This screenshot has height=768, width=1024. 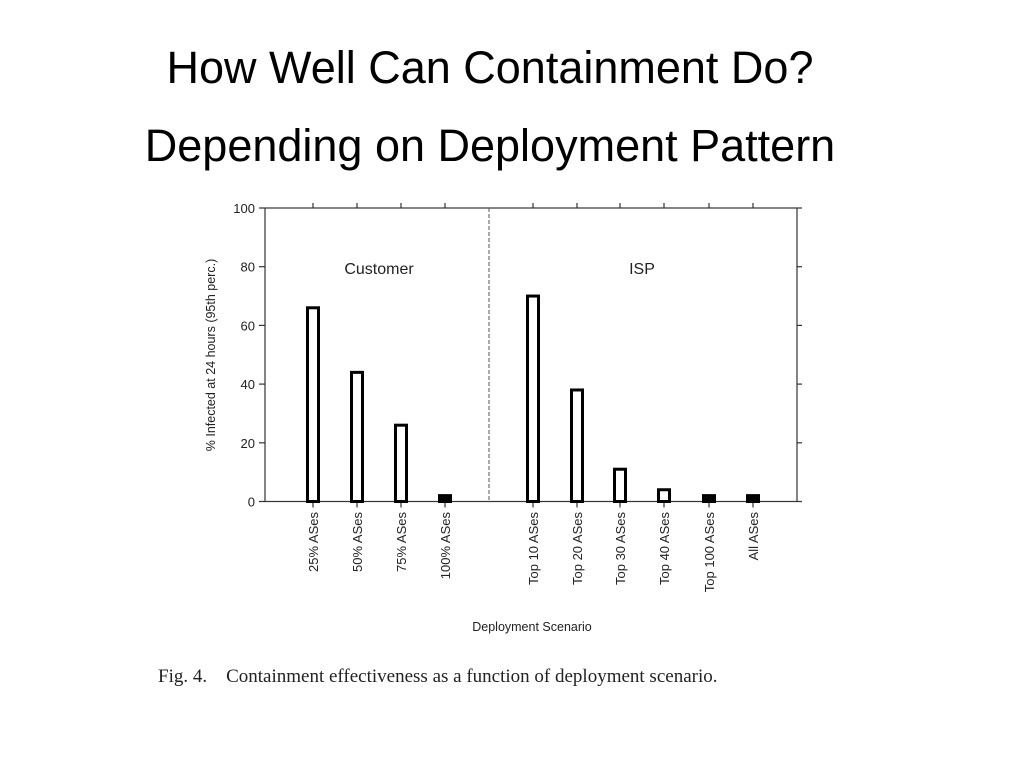 I want to click on x-tick-label: 100% ASes, so click(x=445, y=546).